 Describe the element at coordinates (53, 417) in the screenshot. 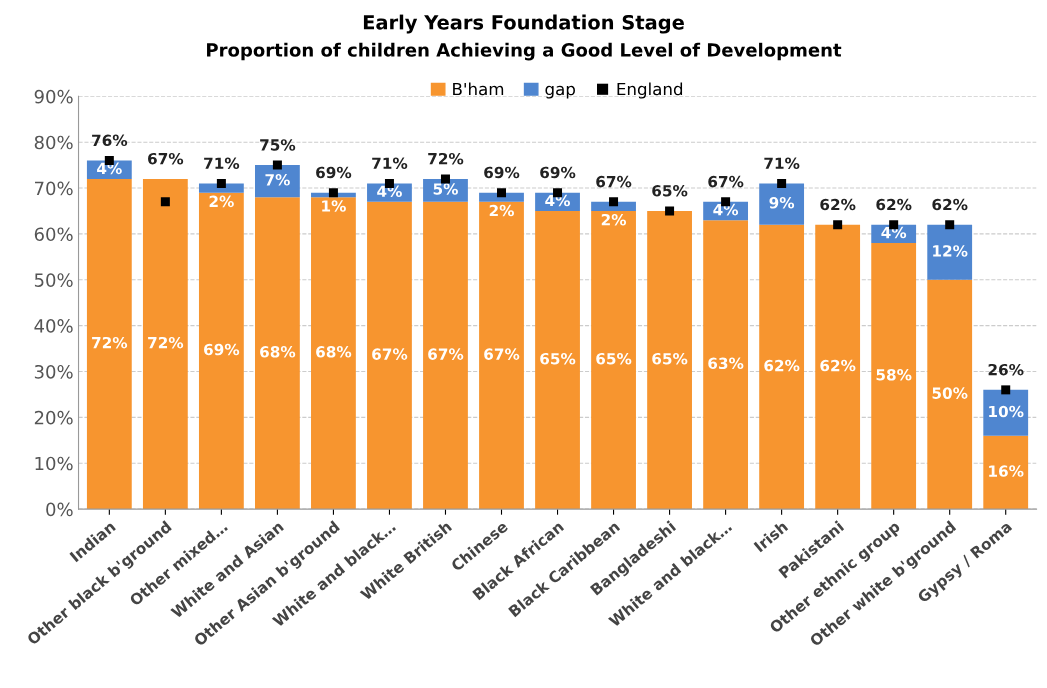

I see `y-tick-label: 20%` at that location.